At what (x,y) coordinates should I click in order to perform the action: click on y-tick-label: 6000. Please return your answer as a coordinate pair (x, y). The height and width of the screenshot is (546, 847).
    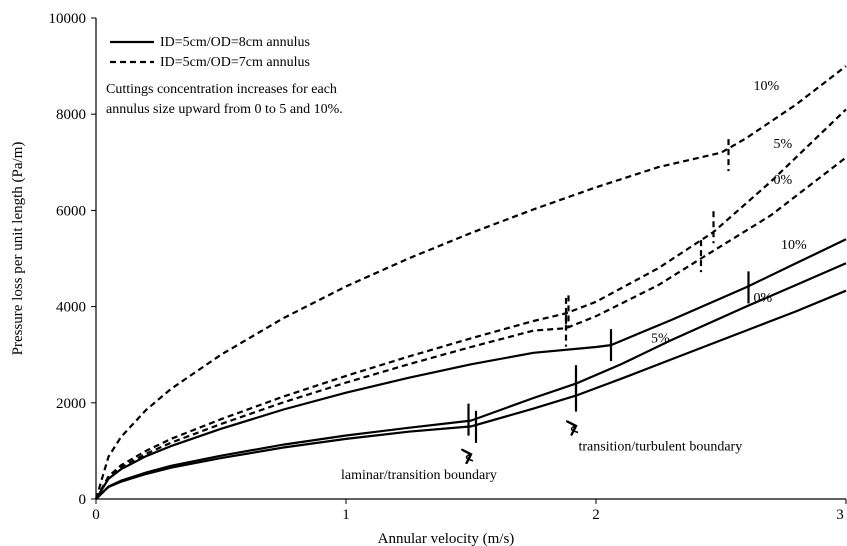
    Looking at the image, I should click on (71, 211).